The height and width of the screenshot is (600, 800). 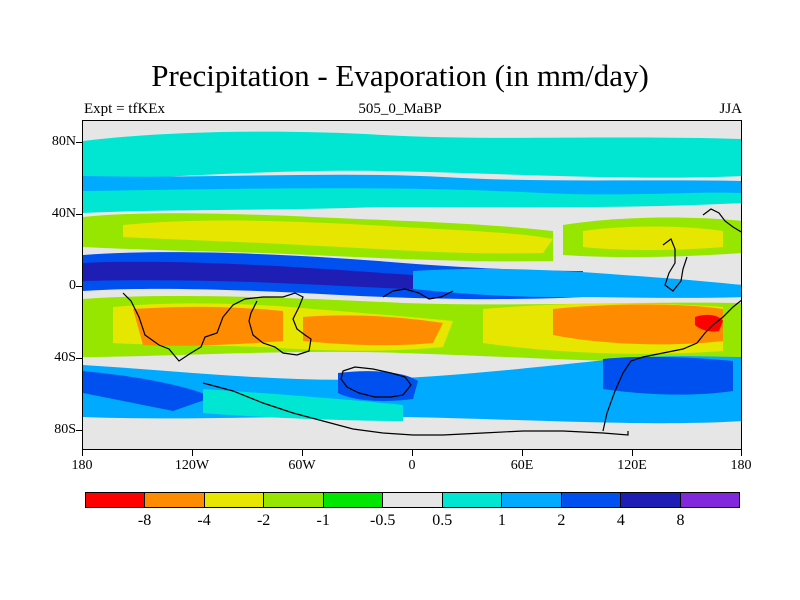 What do you see at coordinates (741, 453) in the screenshot?
I see `lon-tick-180e` at bounding box center [741, 453].